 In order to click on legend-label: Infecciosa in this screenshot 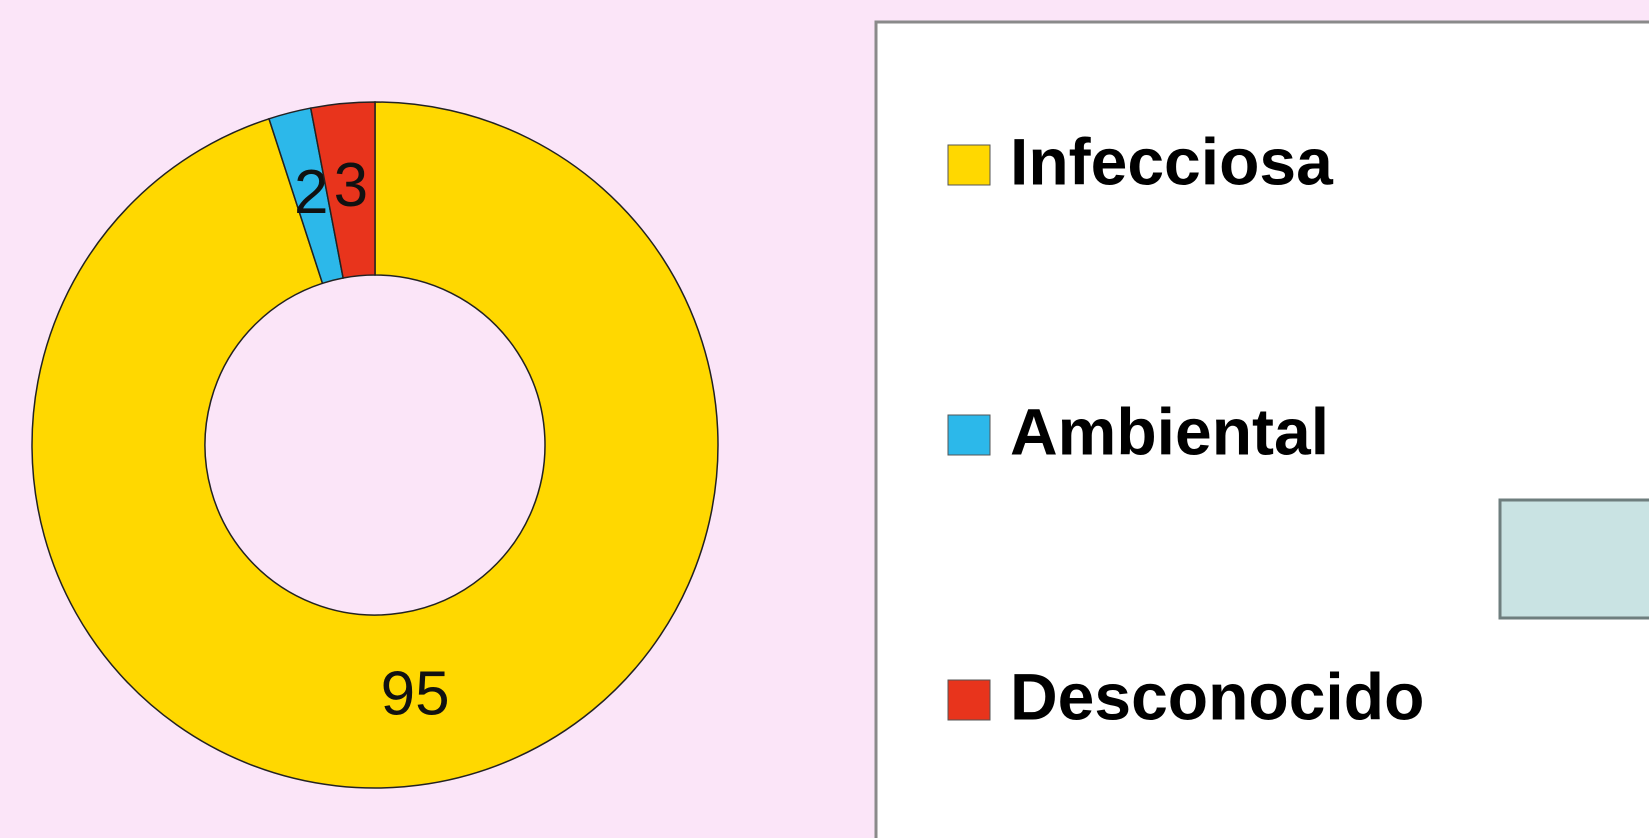, I will do `click(1172, 161)`.